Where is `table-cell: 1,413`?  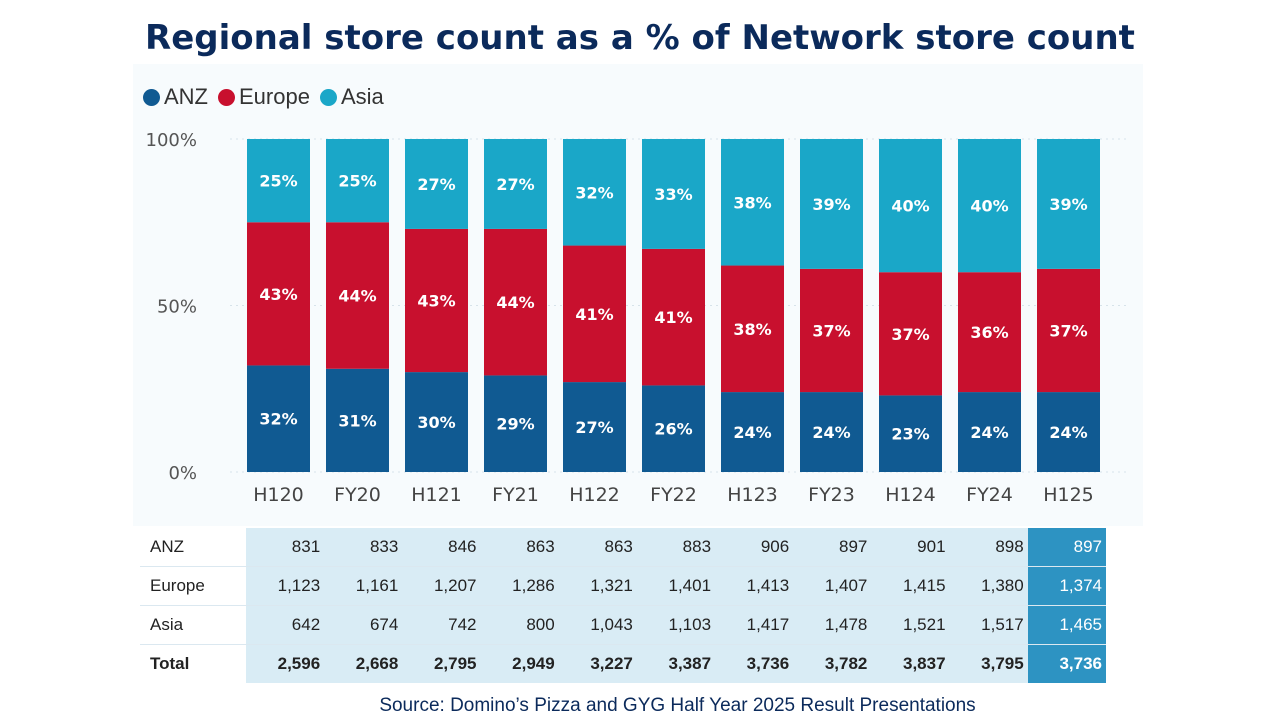 table-cell: 1,413 is located at coordinates (754, 586).